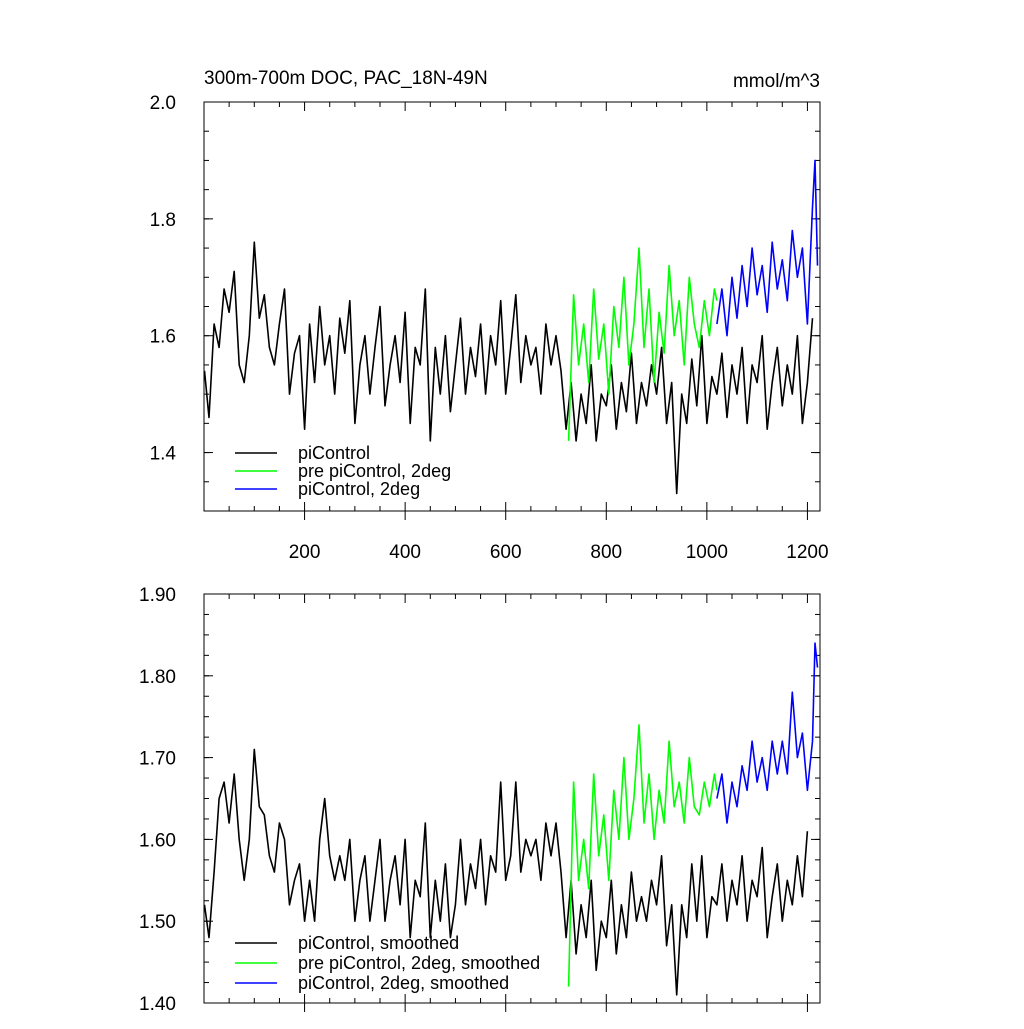  Describe the element at coordinates (506, 552) in the screenshot. I see `x-tick-label: 600` at that location.